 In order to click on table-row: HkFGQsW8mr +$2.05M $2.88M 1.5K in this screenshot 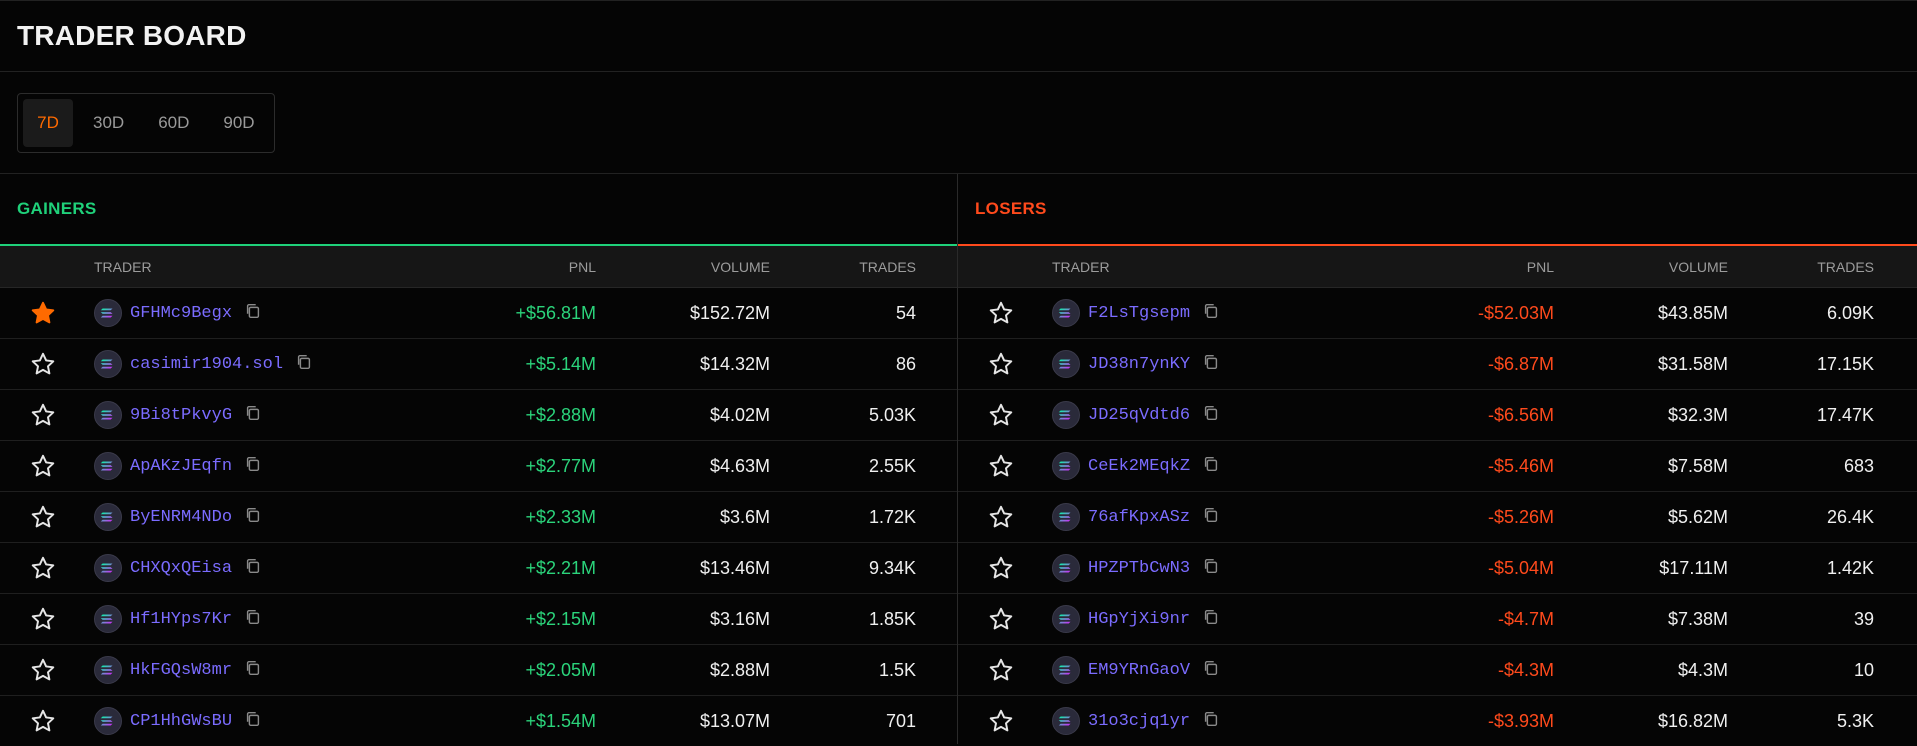, I will do `click(478, 670)`.